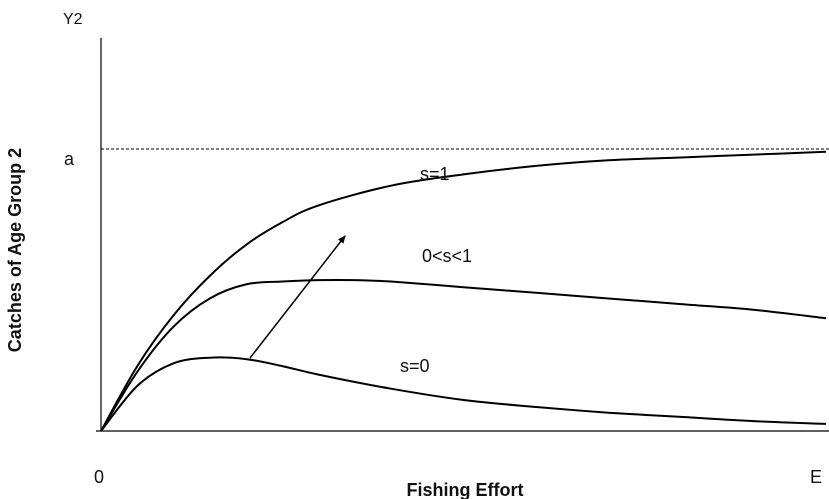 The height and width of the screenshot is (499, 829). What do you see at coordinates (73, 19) in the screenshot?
I see `y-axis-symbol: Y2` at bounding box center [73, 19].